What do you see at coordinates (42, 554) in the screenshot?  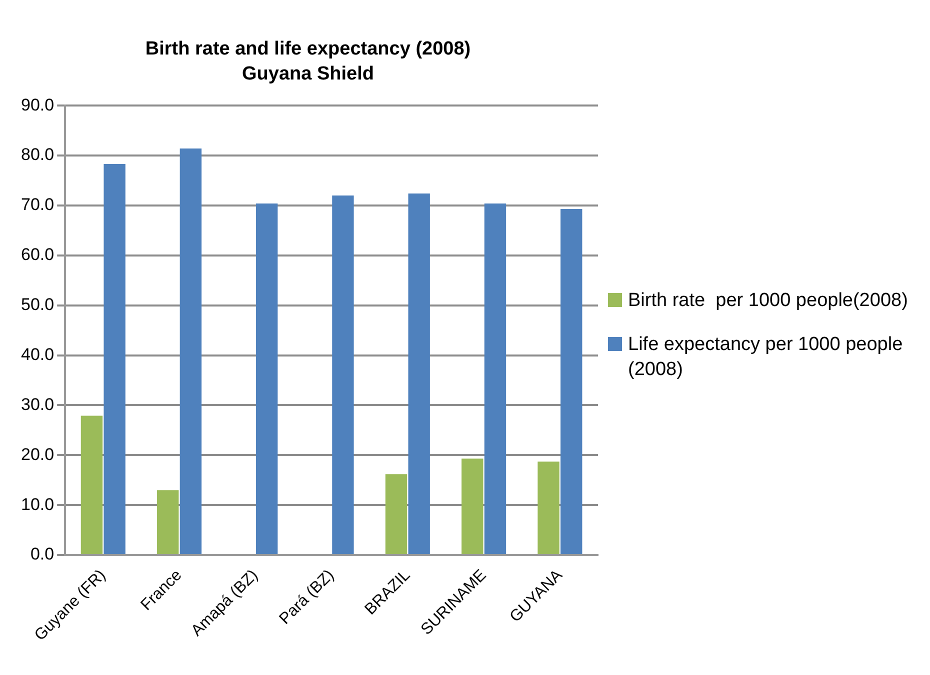 I see `y-tick-label: 0.0` at bounding box center [42, 554].